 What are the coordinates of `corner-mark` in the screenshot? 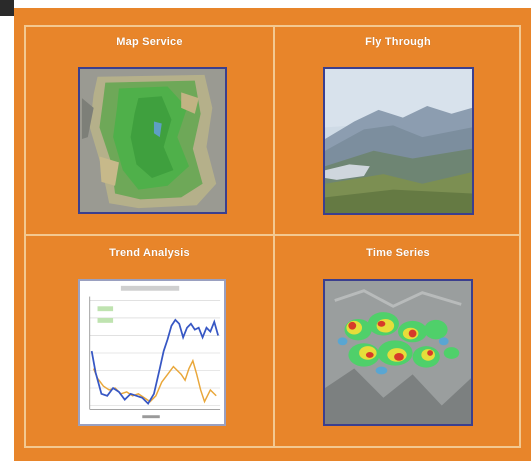 It's located at (7, 8).